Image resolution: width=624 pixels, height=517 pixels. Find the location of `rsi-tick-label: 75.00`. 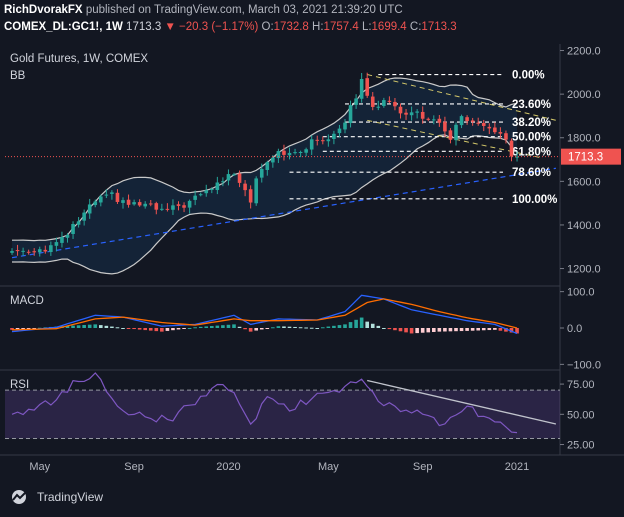

rsi-tick-label: 75.00 is located at coordinates (581, 385).